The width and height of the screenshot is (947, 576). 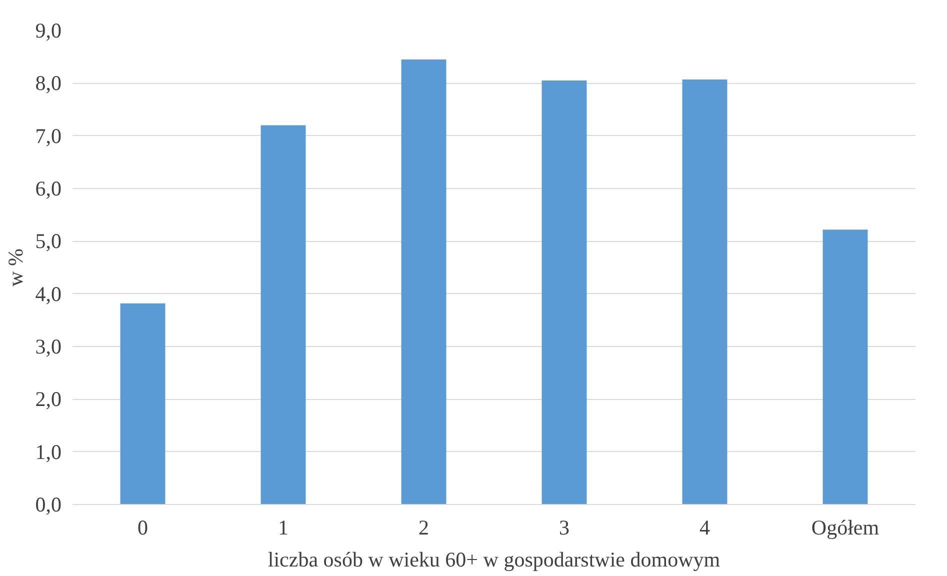 What do you see at coordinates (15, 267) in the screenshot?
I see `y-axis-title: w %` at bounding box center [15, 267].